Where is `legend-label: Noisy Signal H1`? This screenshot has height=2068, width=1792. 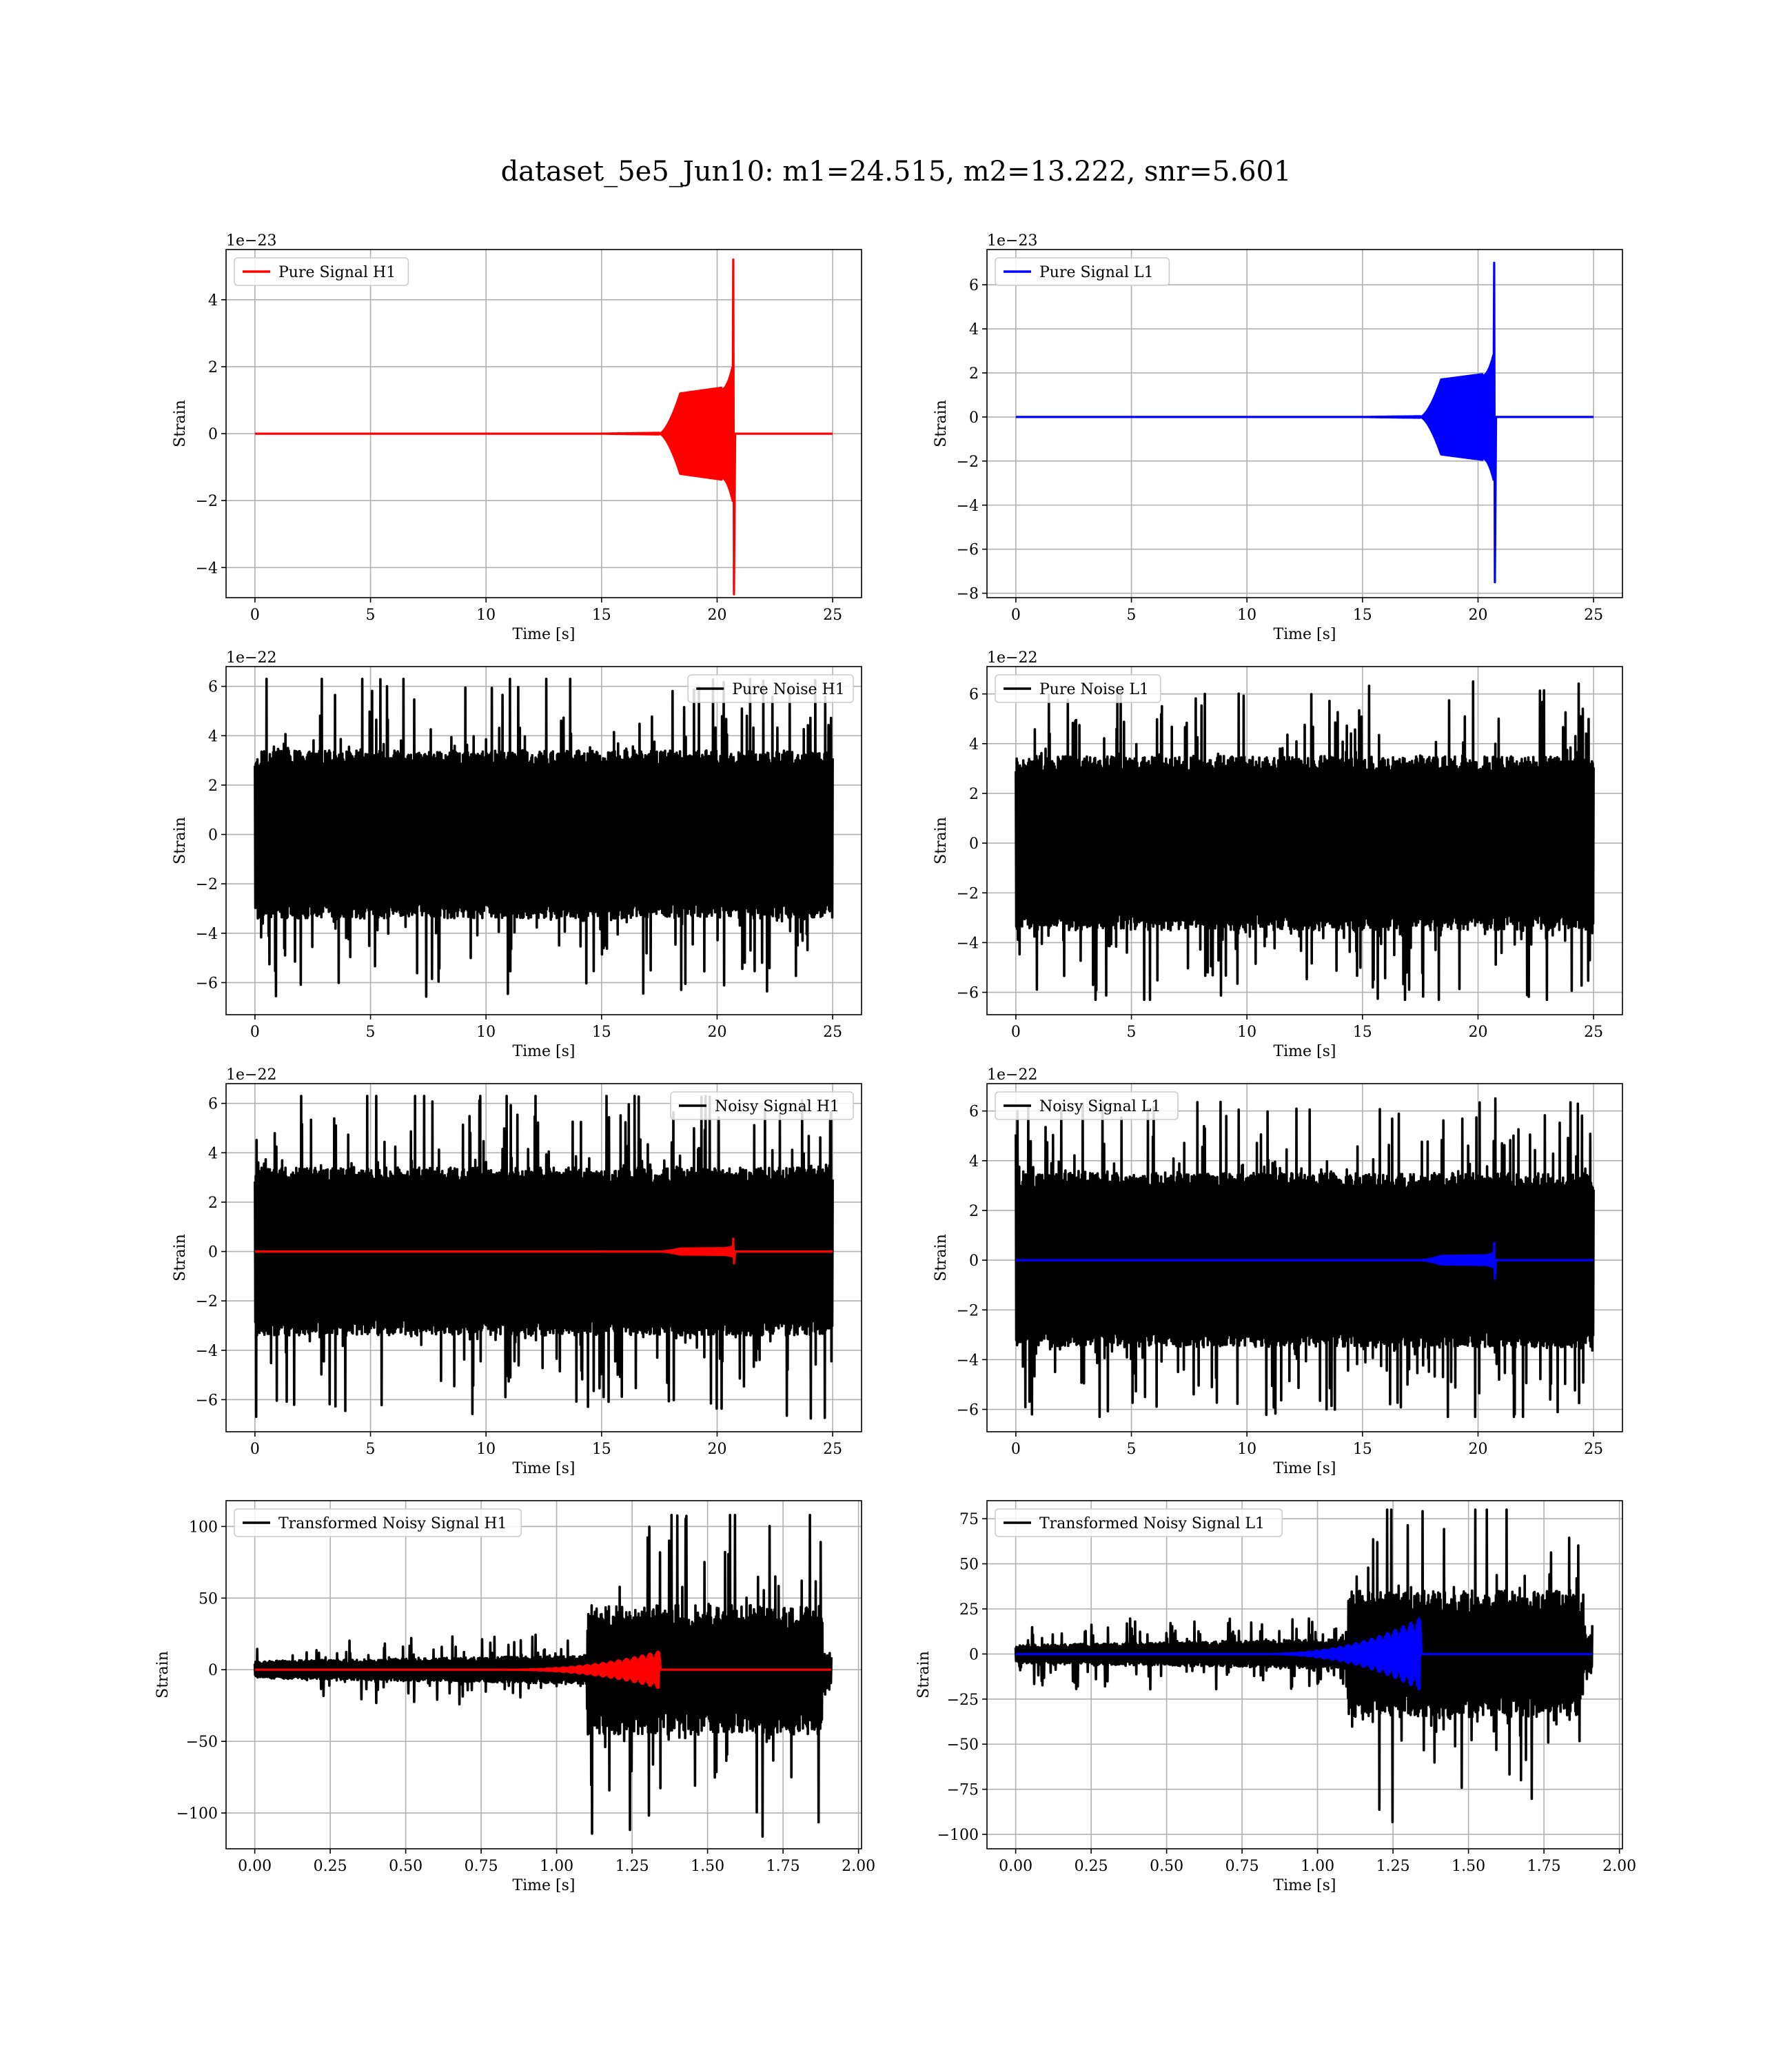
legend-label: Noisy Signal H1 is located at coordinates (777, 1106).